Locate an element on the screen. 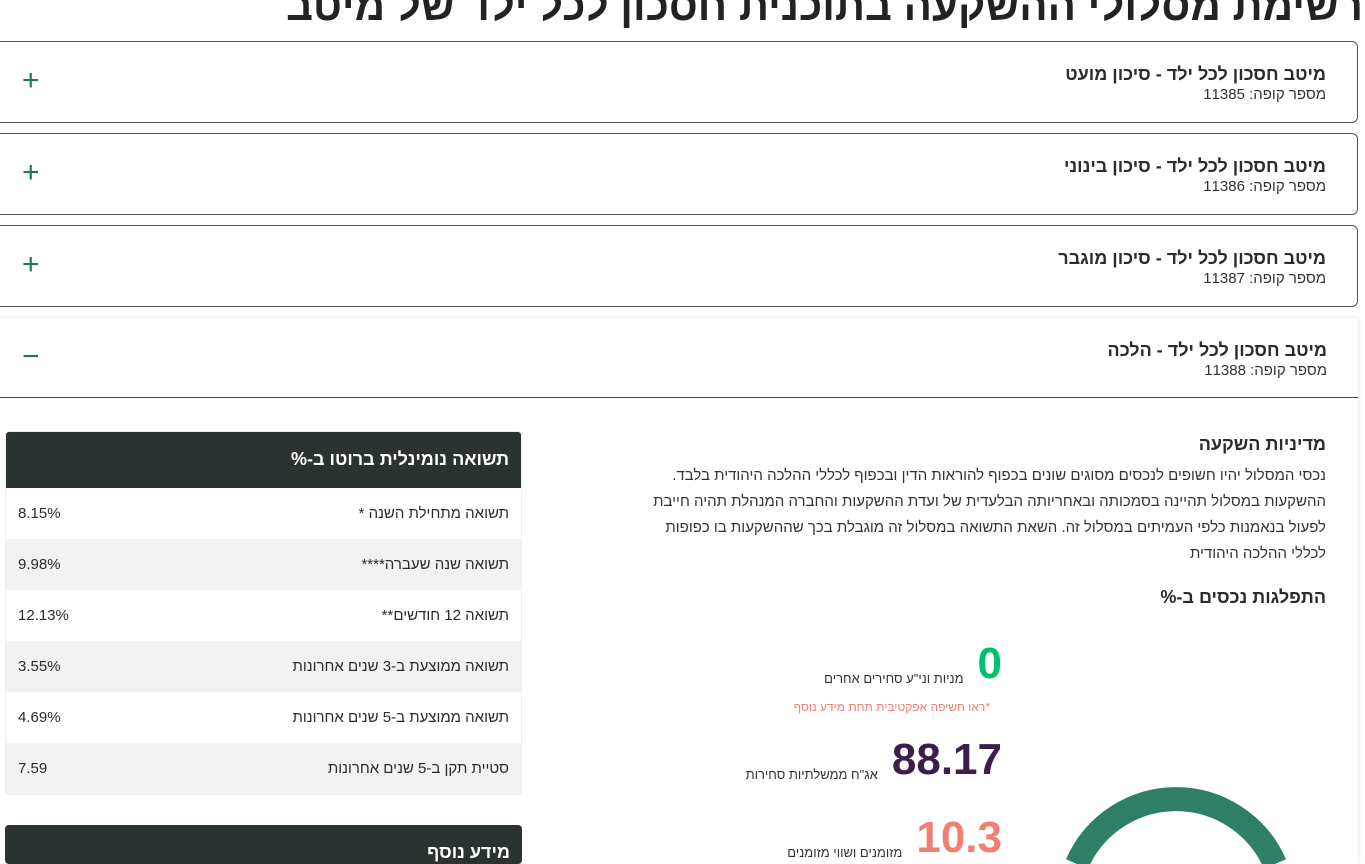  allocation-gov-bonds: 88.17 אג"ח ממשלתיות סחירות is located at coordinates (873, 759).